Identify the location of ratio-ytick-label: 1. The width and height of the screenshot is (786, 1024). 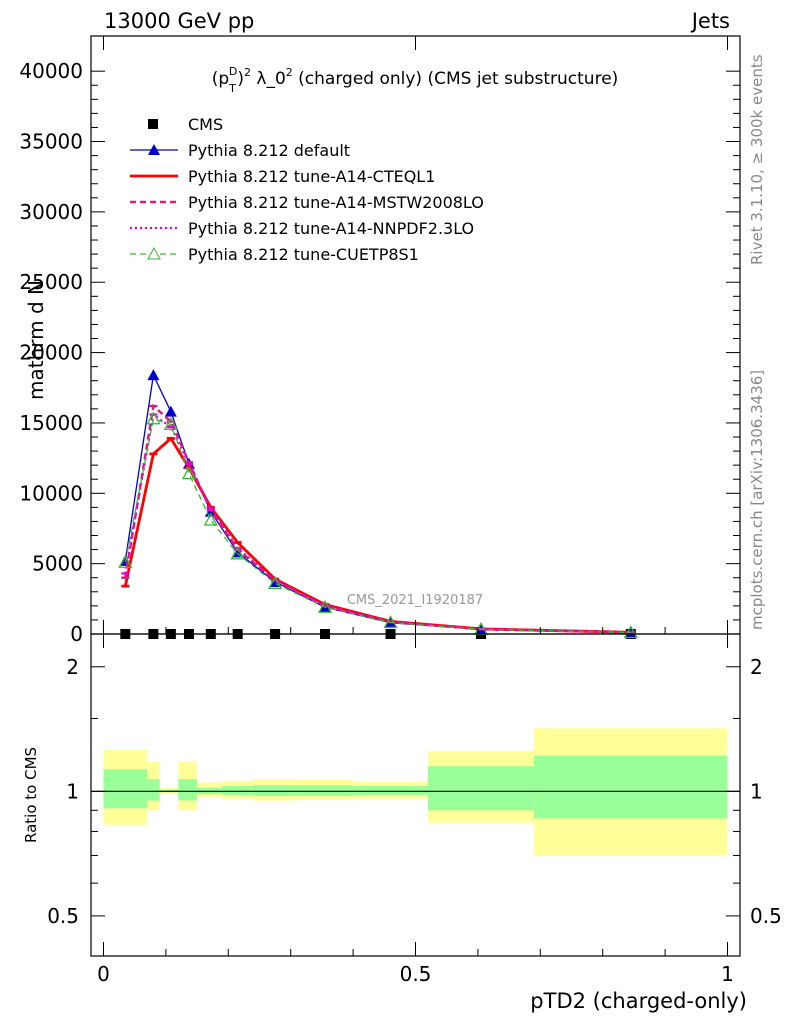
(72, 791).